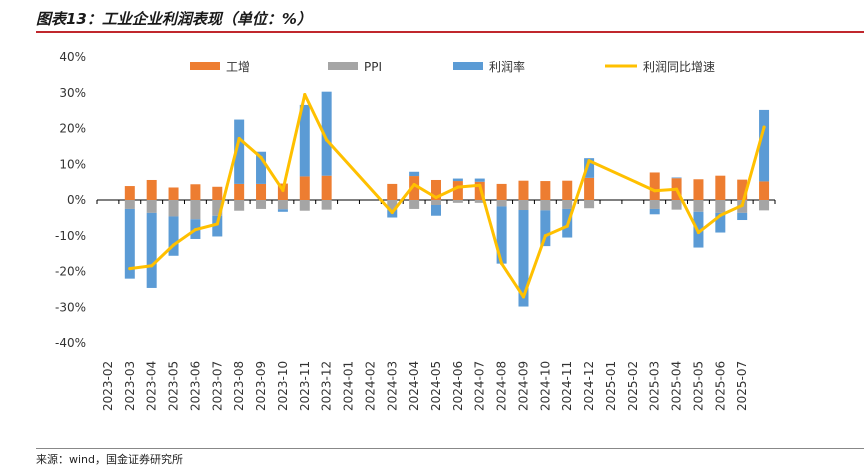 This screenshot has width=864, height=472. What do you see at coordinates (458, 386) in the screenshot?
I see `x-tick-label: 2024-06` at bounding box center [458, 386].